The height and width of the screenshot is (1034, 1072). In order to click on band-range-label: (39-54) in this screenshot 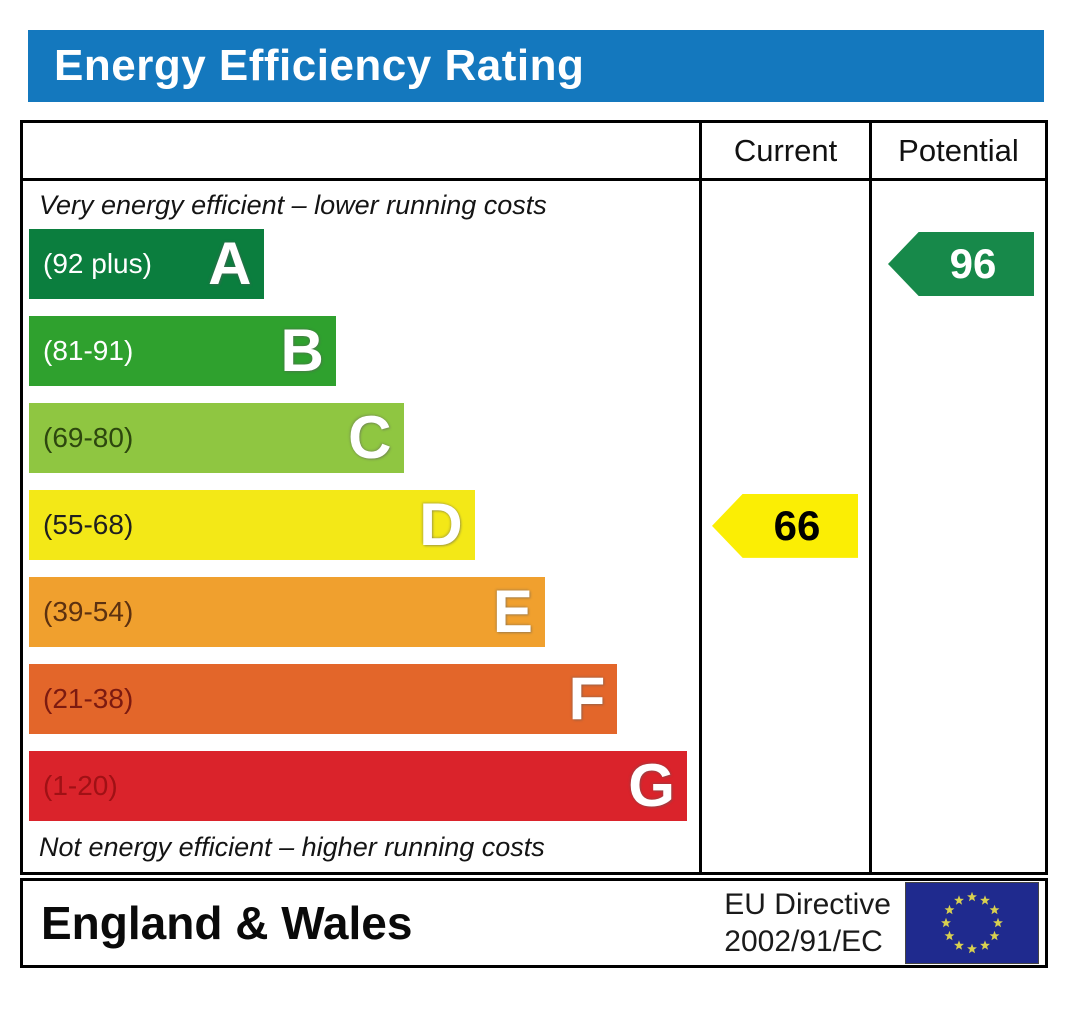, I will do `click(88, 611)`.